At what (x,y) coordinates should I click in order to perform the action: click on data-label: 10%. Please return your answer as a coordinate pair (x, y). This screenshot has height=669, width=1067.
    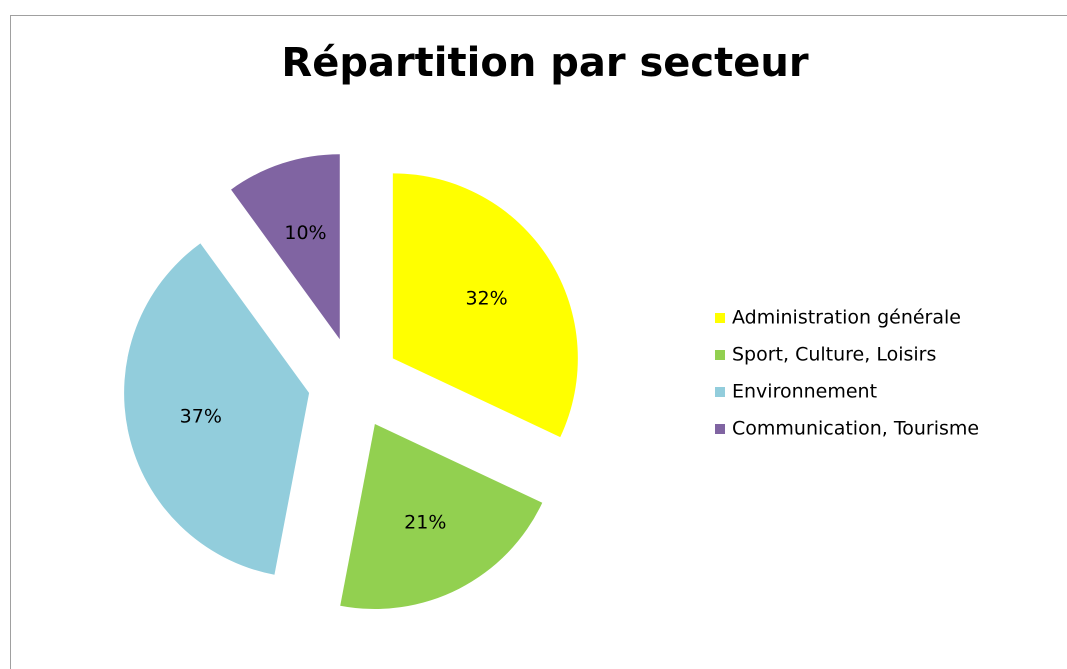
    Looking at the image, I should click on (305, 233).